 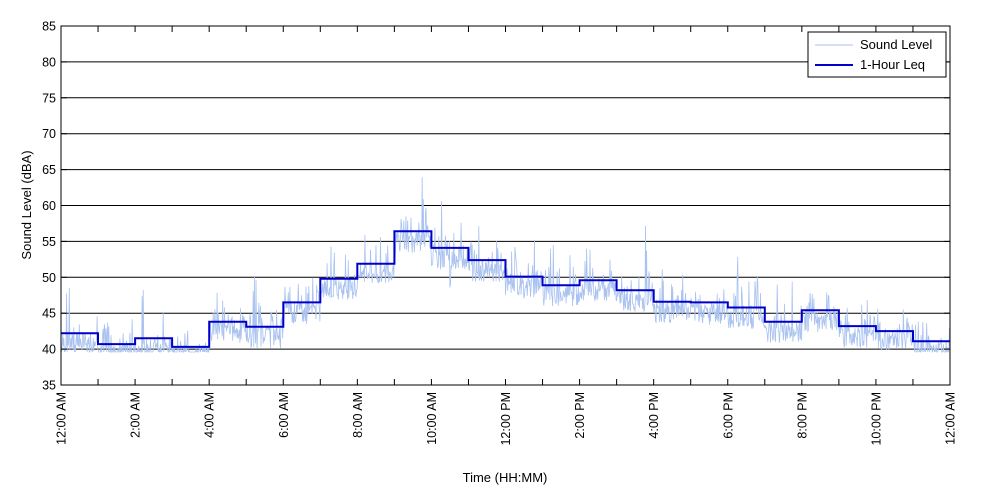 I want to click on y-tick-label: 40, so click(x=49, y=350).